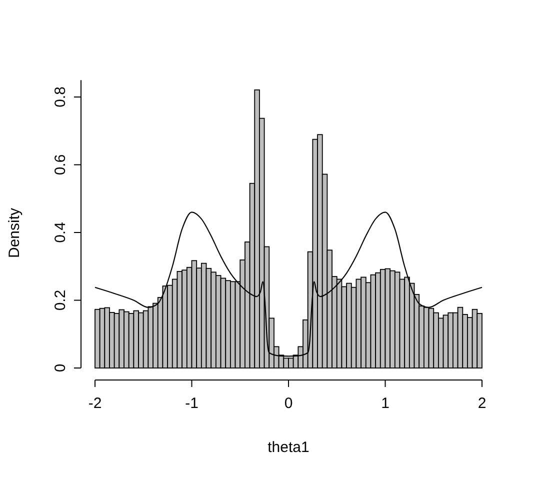 The image size is (538, 477). What do you see at coordinates (385, 403) in the screenshot?
I see `x-tick-label: 1` at bounding box center [385, 403].